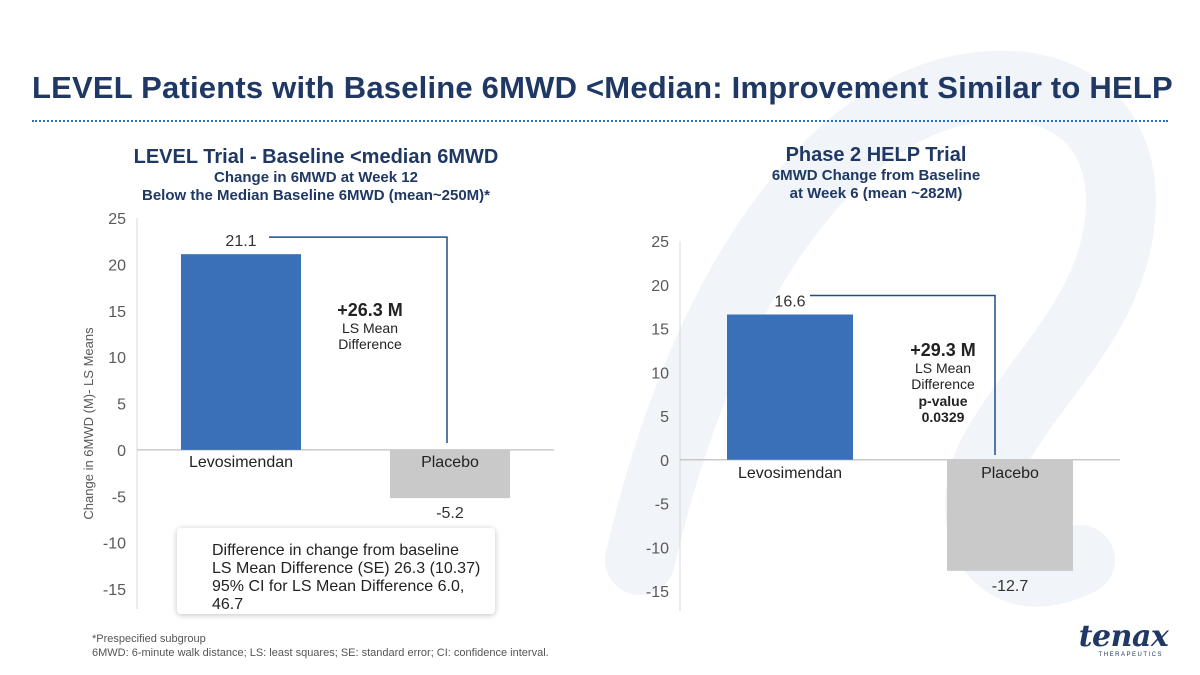 Image resolution: width=1200 pixels, height=675 pixels. Describe the element at coordinates (346, 568) in the screenshot. I see `infobox-line-2: LS Mean Difference (SE) 26.3 (10.37)` at that location.